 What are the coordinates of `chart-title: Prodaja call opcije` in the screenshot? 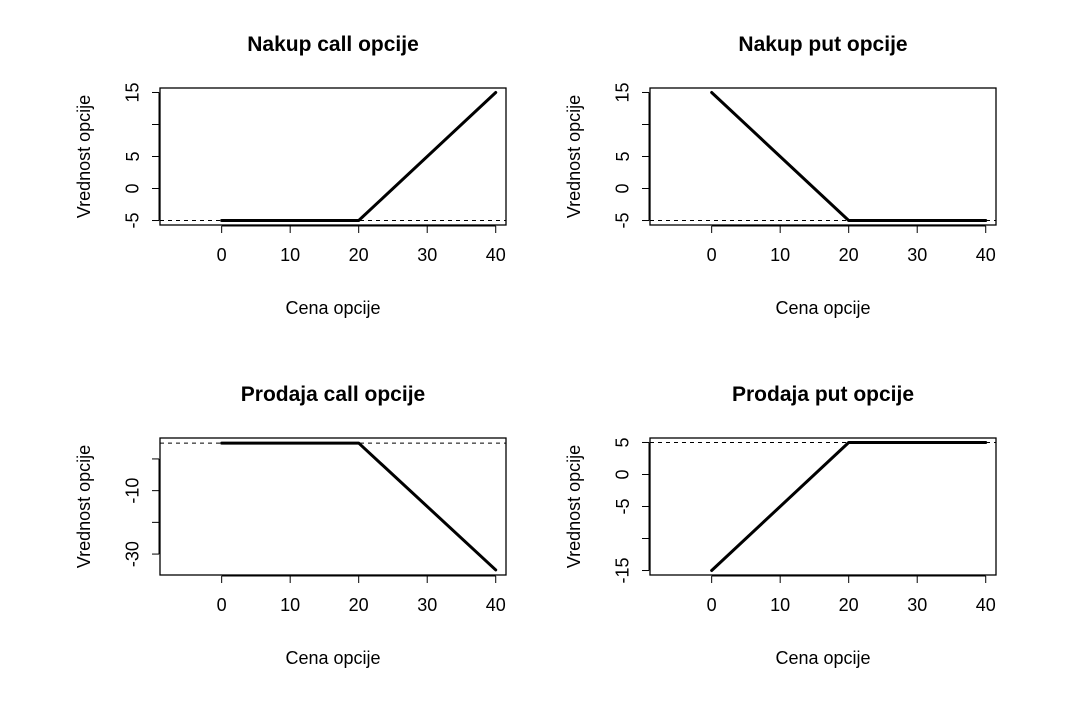 It's located at (333, 394).